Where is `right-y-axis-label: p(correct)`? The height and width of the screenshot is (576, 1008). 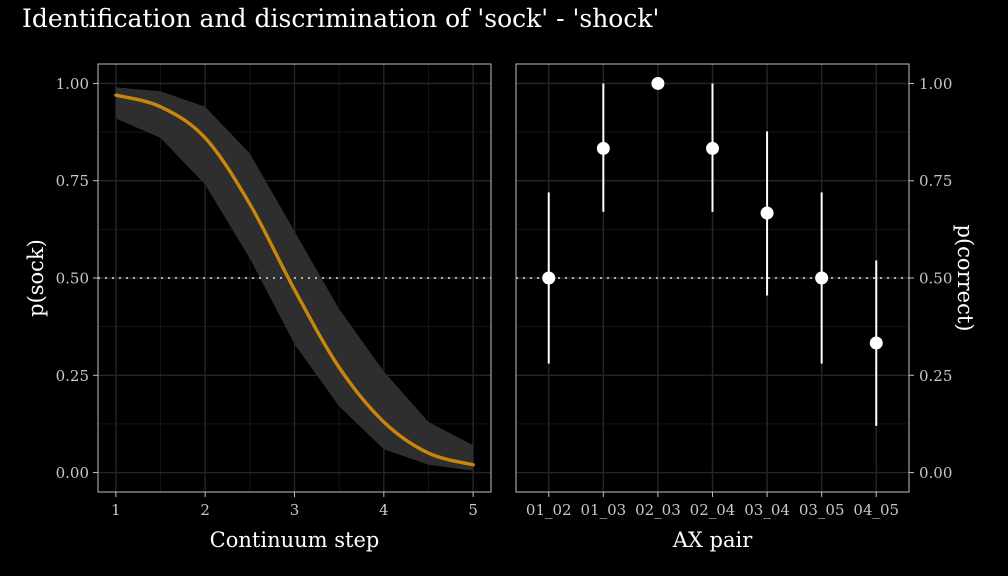 right-y-axis-label: p(correct) is located at coordinates (965, 278).